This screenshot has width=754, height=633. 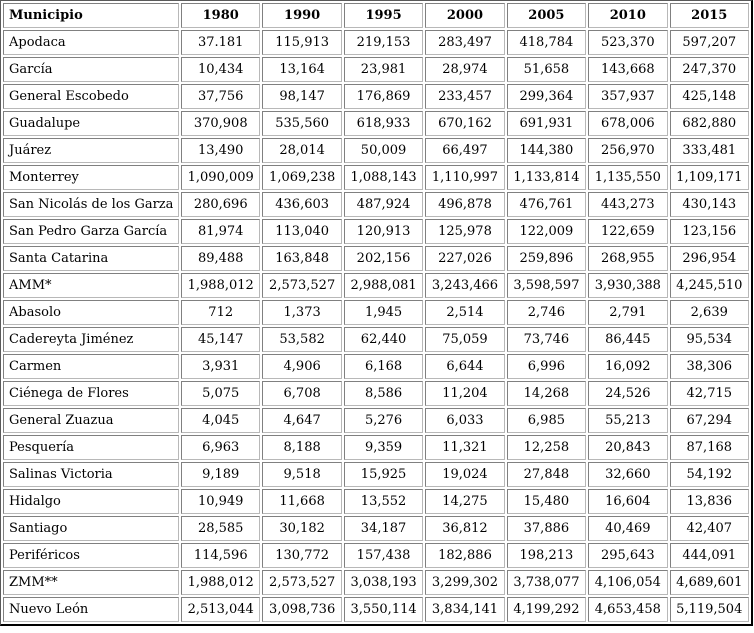 I want to click on cell-population-value: 10,434, so click(x=221, y=69).